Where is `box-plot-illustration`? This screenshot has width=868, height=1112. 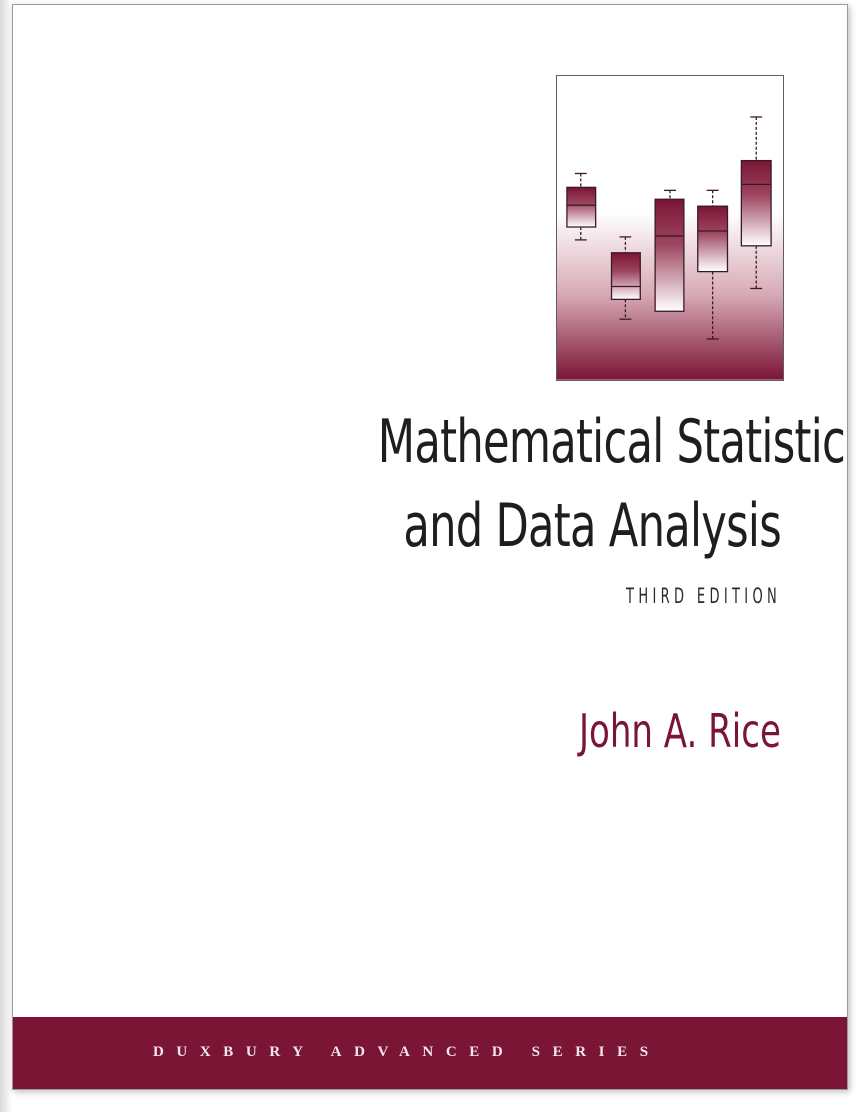
box-plot-illustration is located at coordinates (670, 228).